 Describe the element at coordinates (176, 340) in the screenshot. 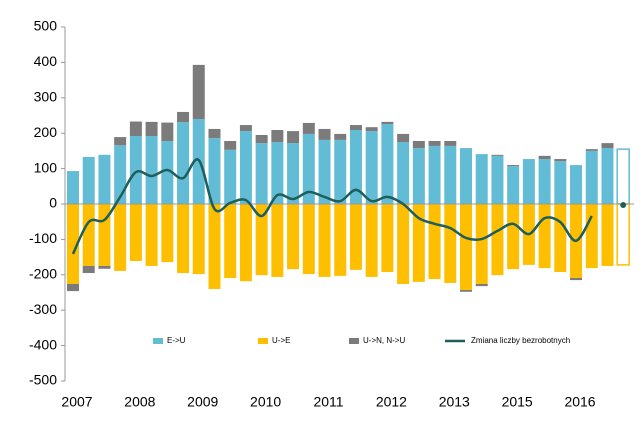

I see `legend-label: E->U` at that location.